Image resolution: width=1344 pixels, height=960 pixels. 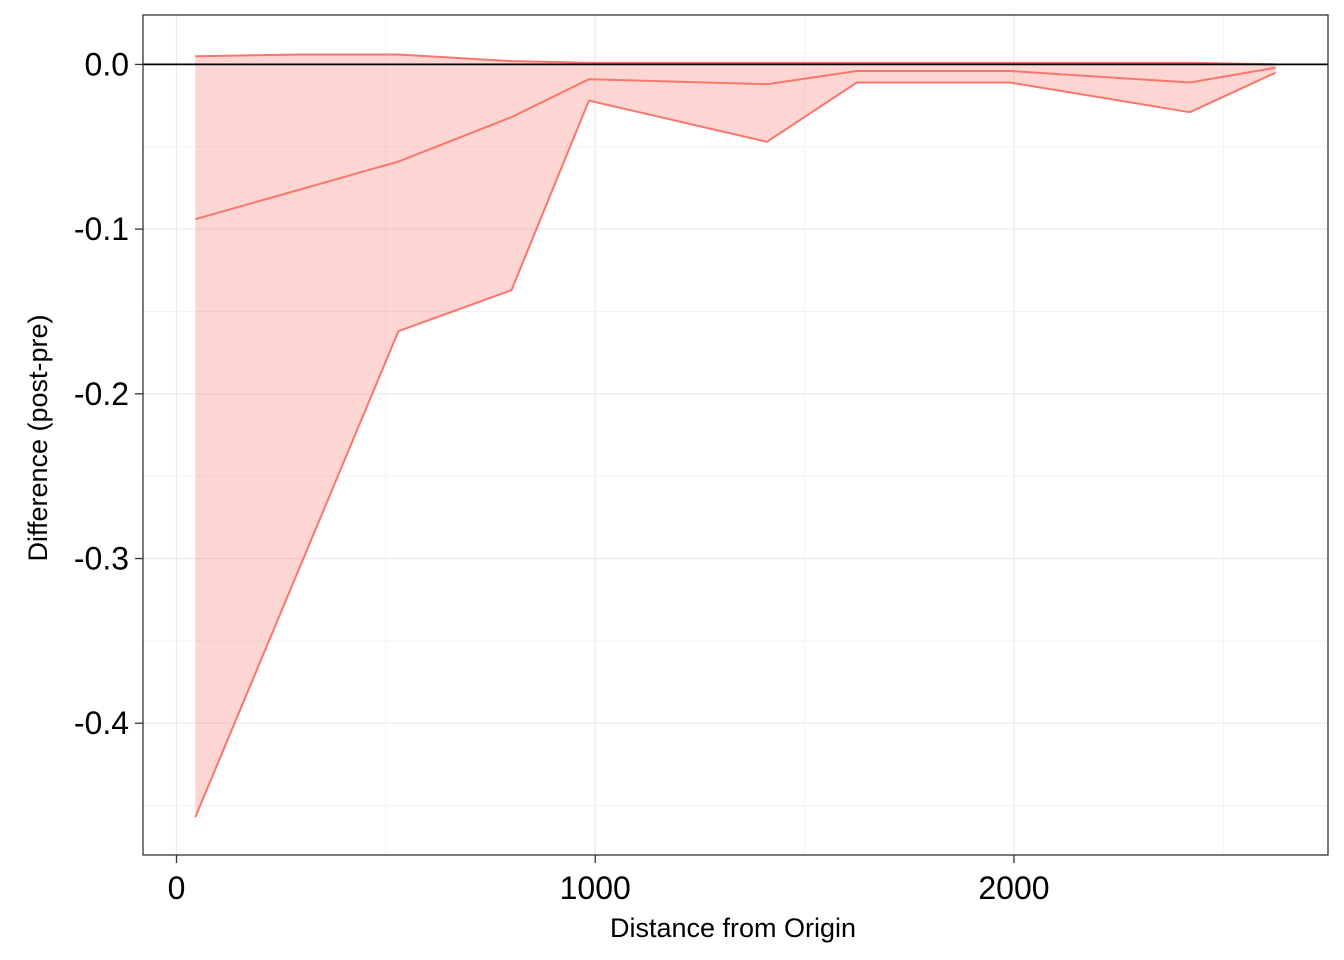 I want to click on x-axis-title: Distance from Origin, so click(x=733, y=928).